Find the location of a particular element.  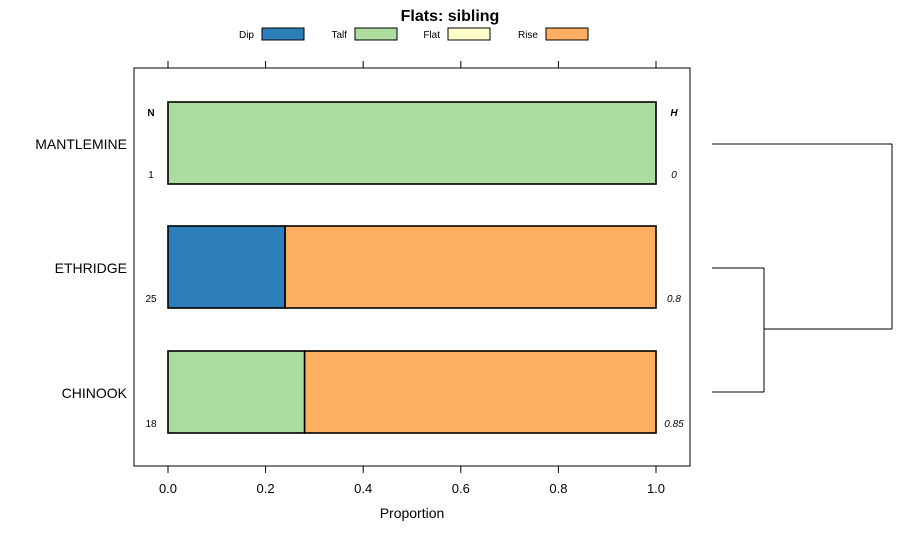

h-column-header: H is located at coordinates (674, 113).